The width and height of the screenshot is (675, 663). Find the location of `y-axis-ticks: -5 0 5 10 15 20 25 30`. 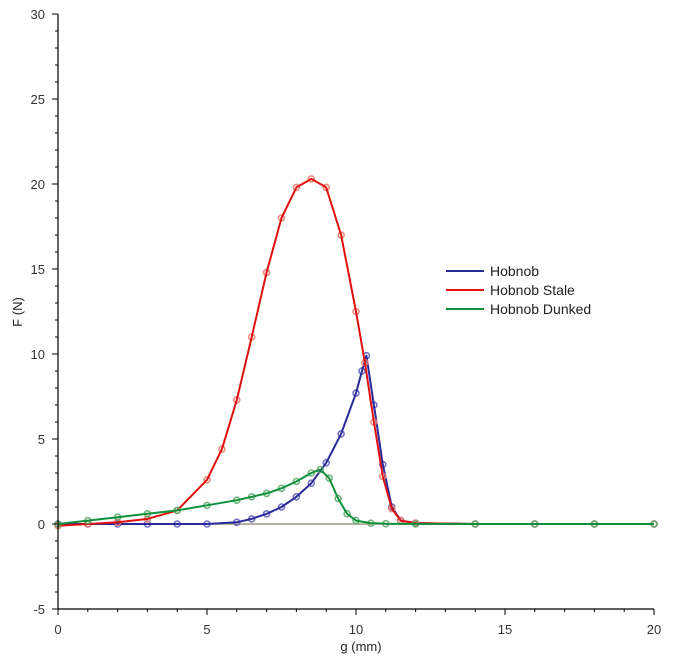

y-axis-ticks: -5 0 5 10 15 20 25 30 is located at coordinates (44, 312).